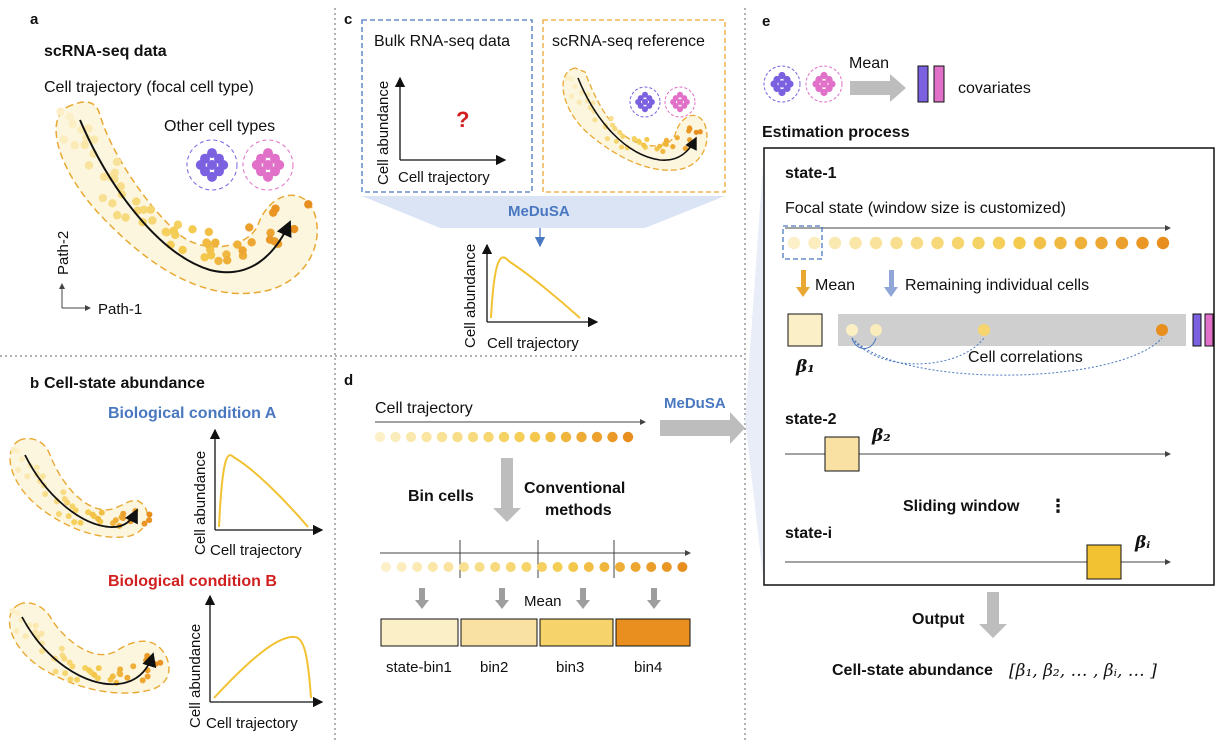 Image resolution: width=1224 pixels, height=748 pixels. What do you see at coordinates (184, 186) in the screenshot?
I see `trajectory-cells` at bounding box center [184, 186].